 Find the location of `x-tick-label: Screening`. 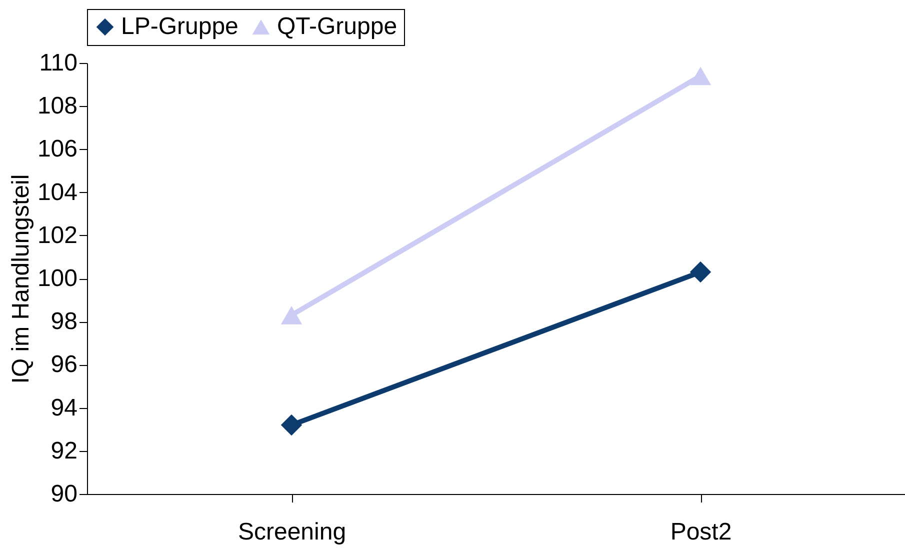

x-tick-label: Screening is located at coordinates (292, 532).